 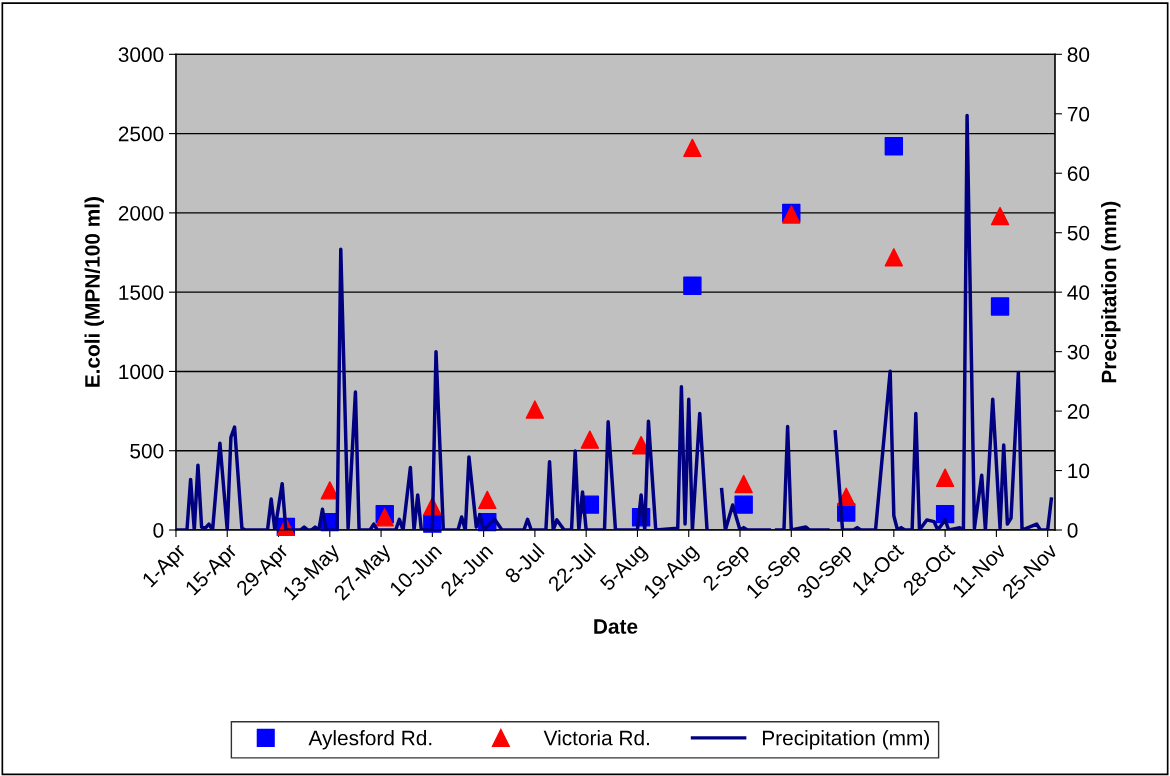 I want to click on y2-tick-label: 50, so click(x=1078, y=233).